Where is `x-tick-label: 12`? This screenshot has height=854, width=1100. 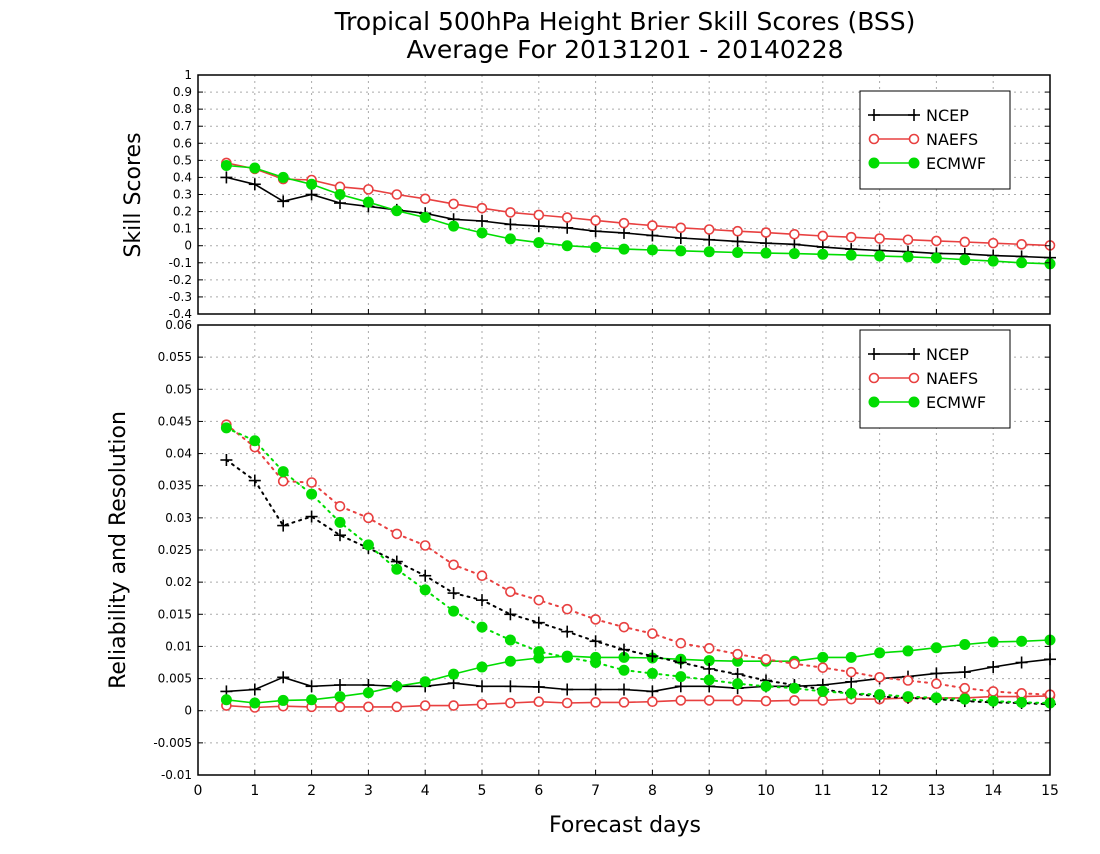
x-tick-label: 12 is located at coordinates (880, 791).